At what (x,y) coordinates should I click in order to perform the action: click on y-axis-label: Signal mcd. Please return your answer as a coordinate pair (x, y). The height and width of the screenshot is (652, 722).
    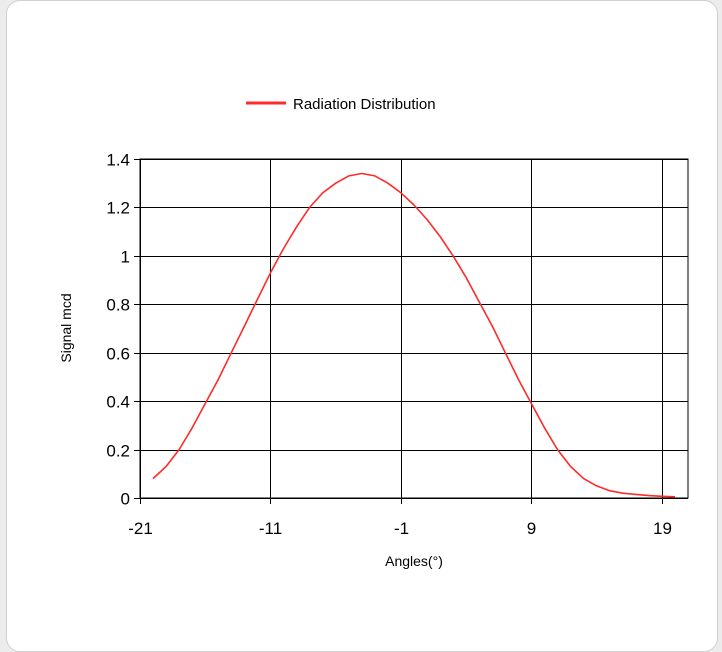
    Looking at the image, I should click on (66, 327).